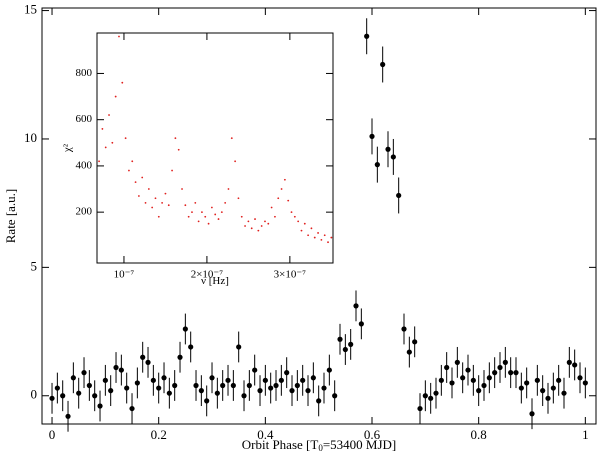  Describe the element at coordinates (215, 281) in the screenshot. I see `x-axis-label: ν [Hz]` at that location.